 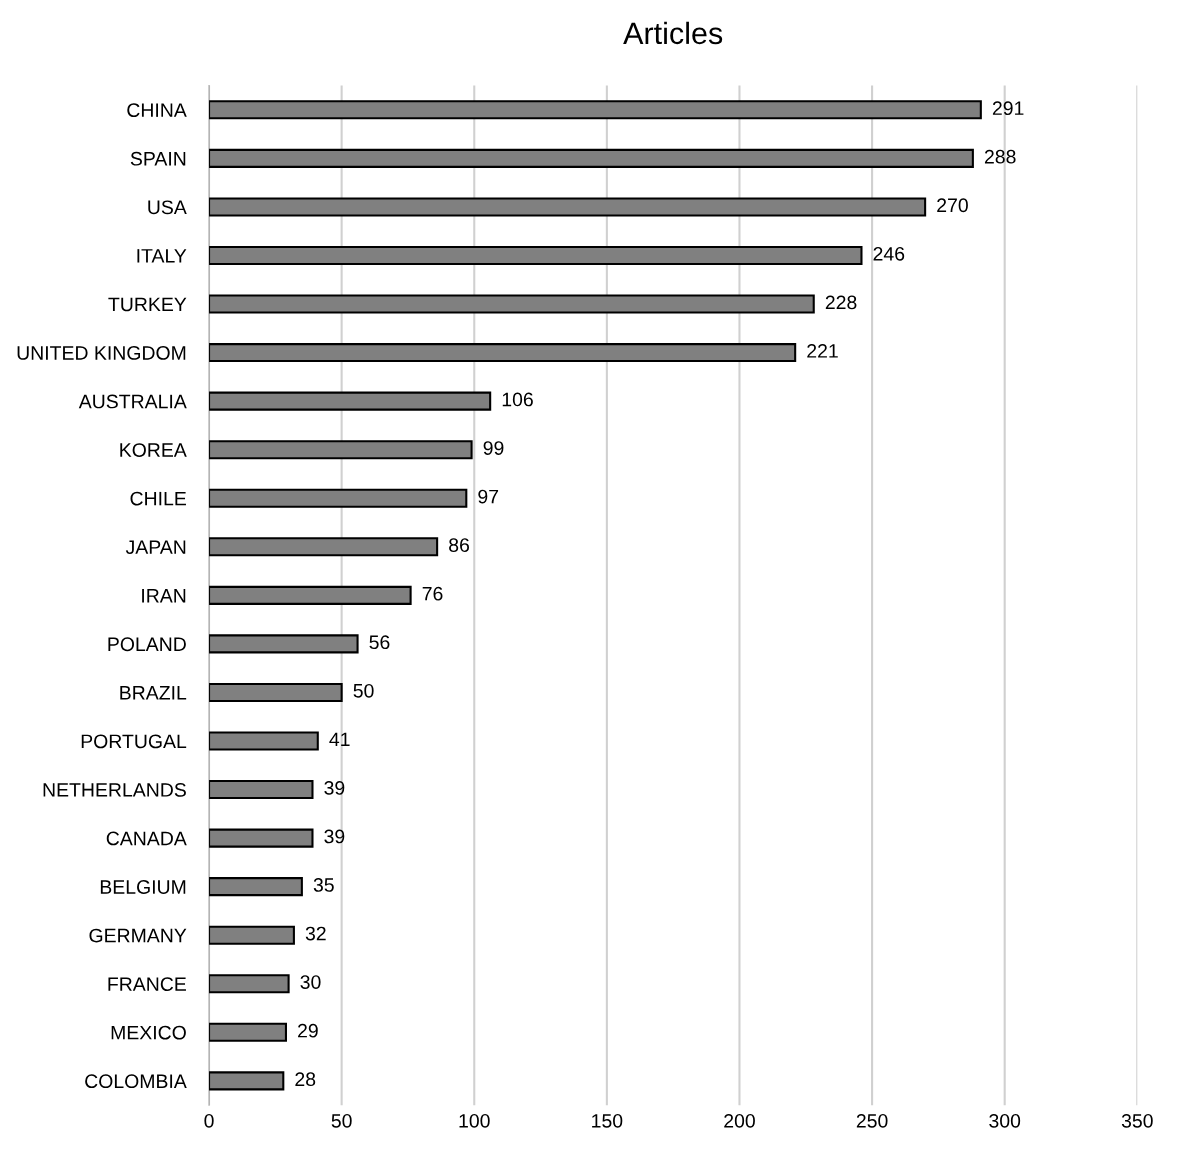 What do you see at coordinates (164, 596) in the screenshot?
I see `y-tick-label: IRAN` at bounding box center [164, 596].